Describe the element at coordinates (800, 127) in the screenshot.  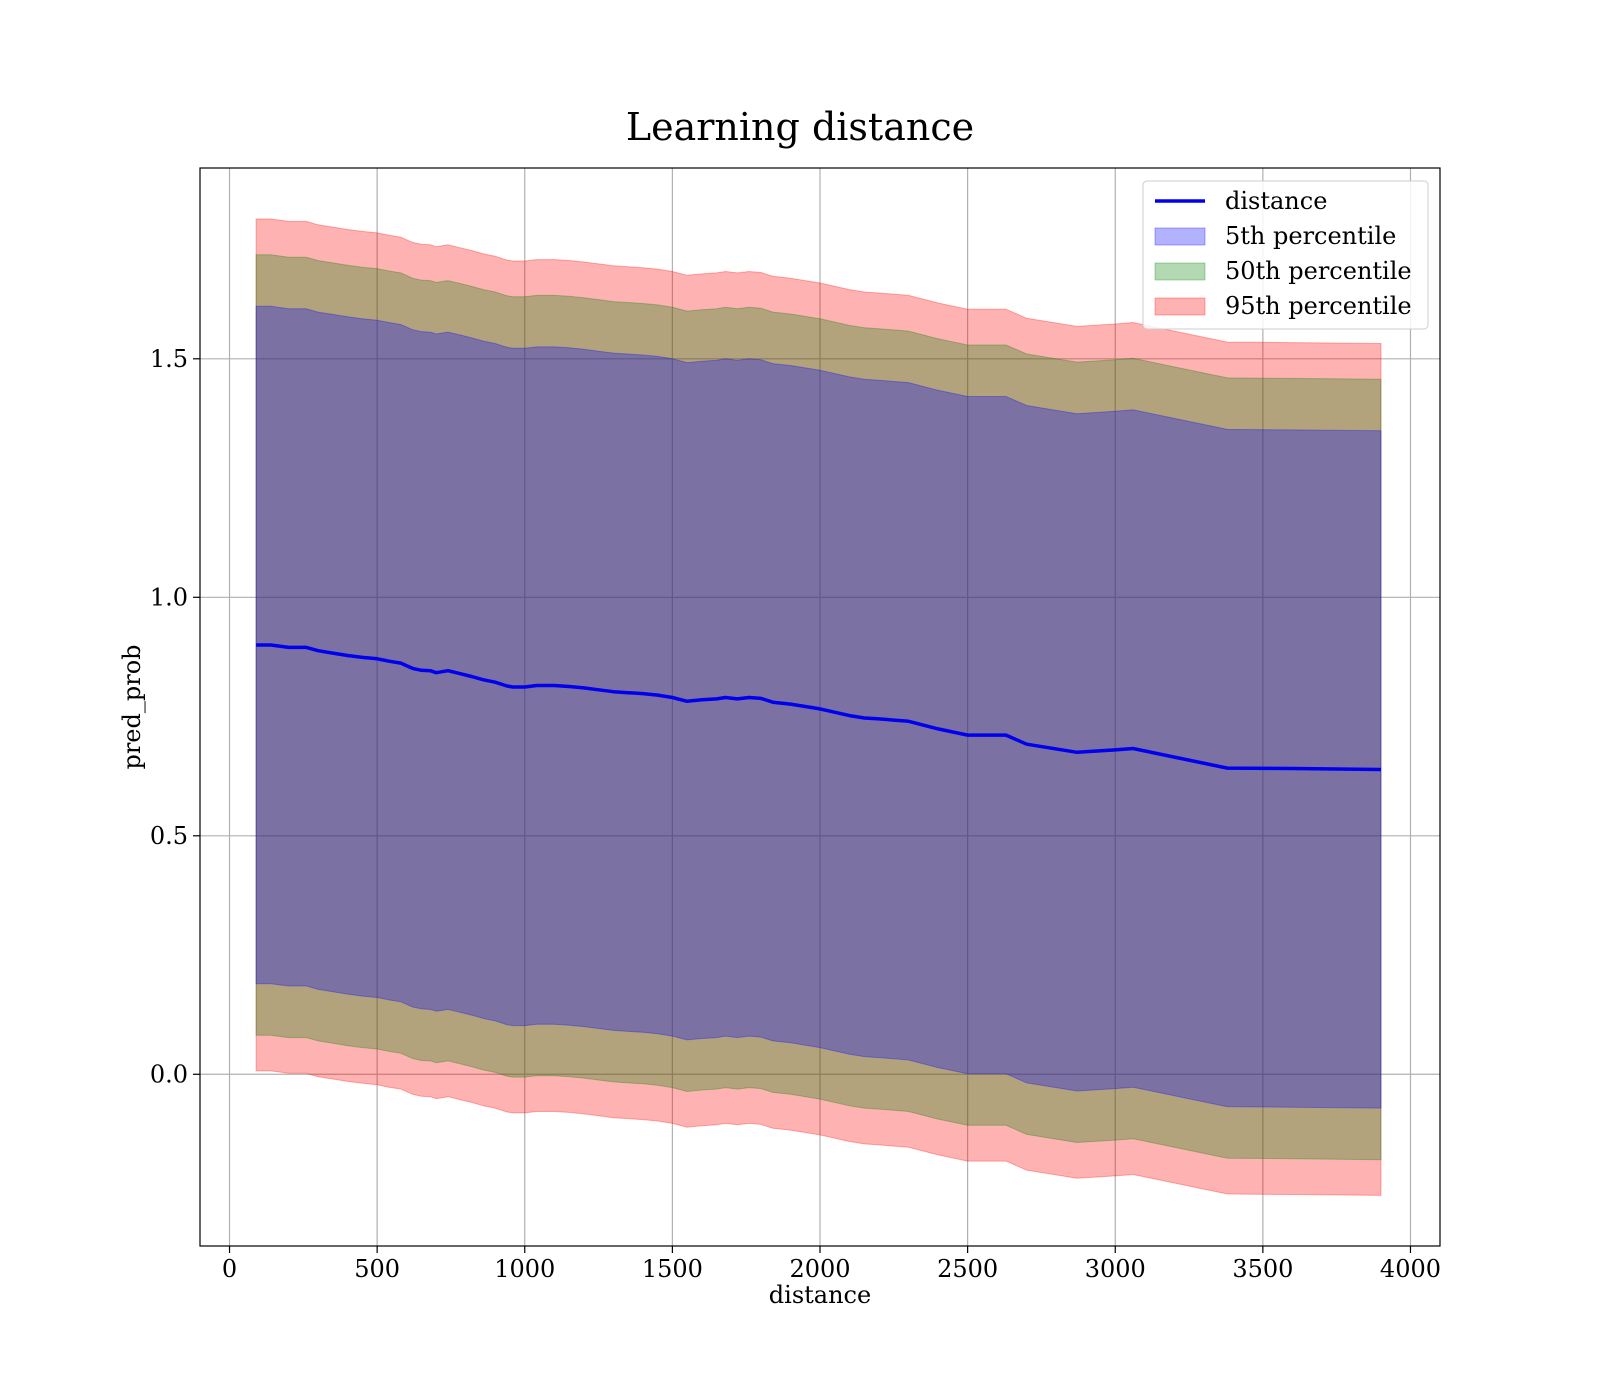
I see `chart-title: Learning distance` at that location.